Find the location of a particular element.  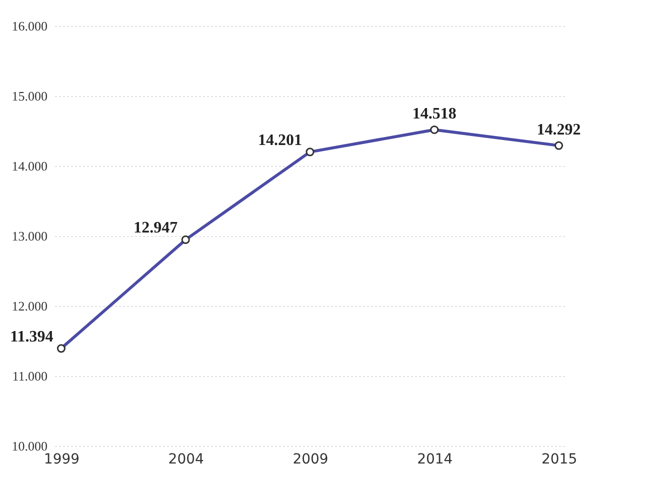

x-tick-label: 1999 is located at coordinates (62, 460).